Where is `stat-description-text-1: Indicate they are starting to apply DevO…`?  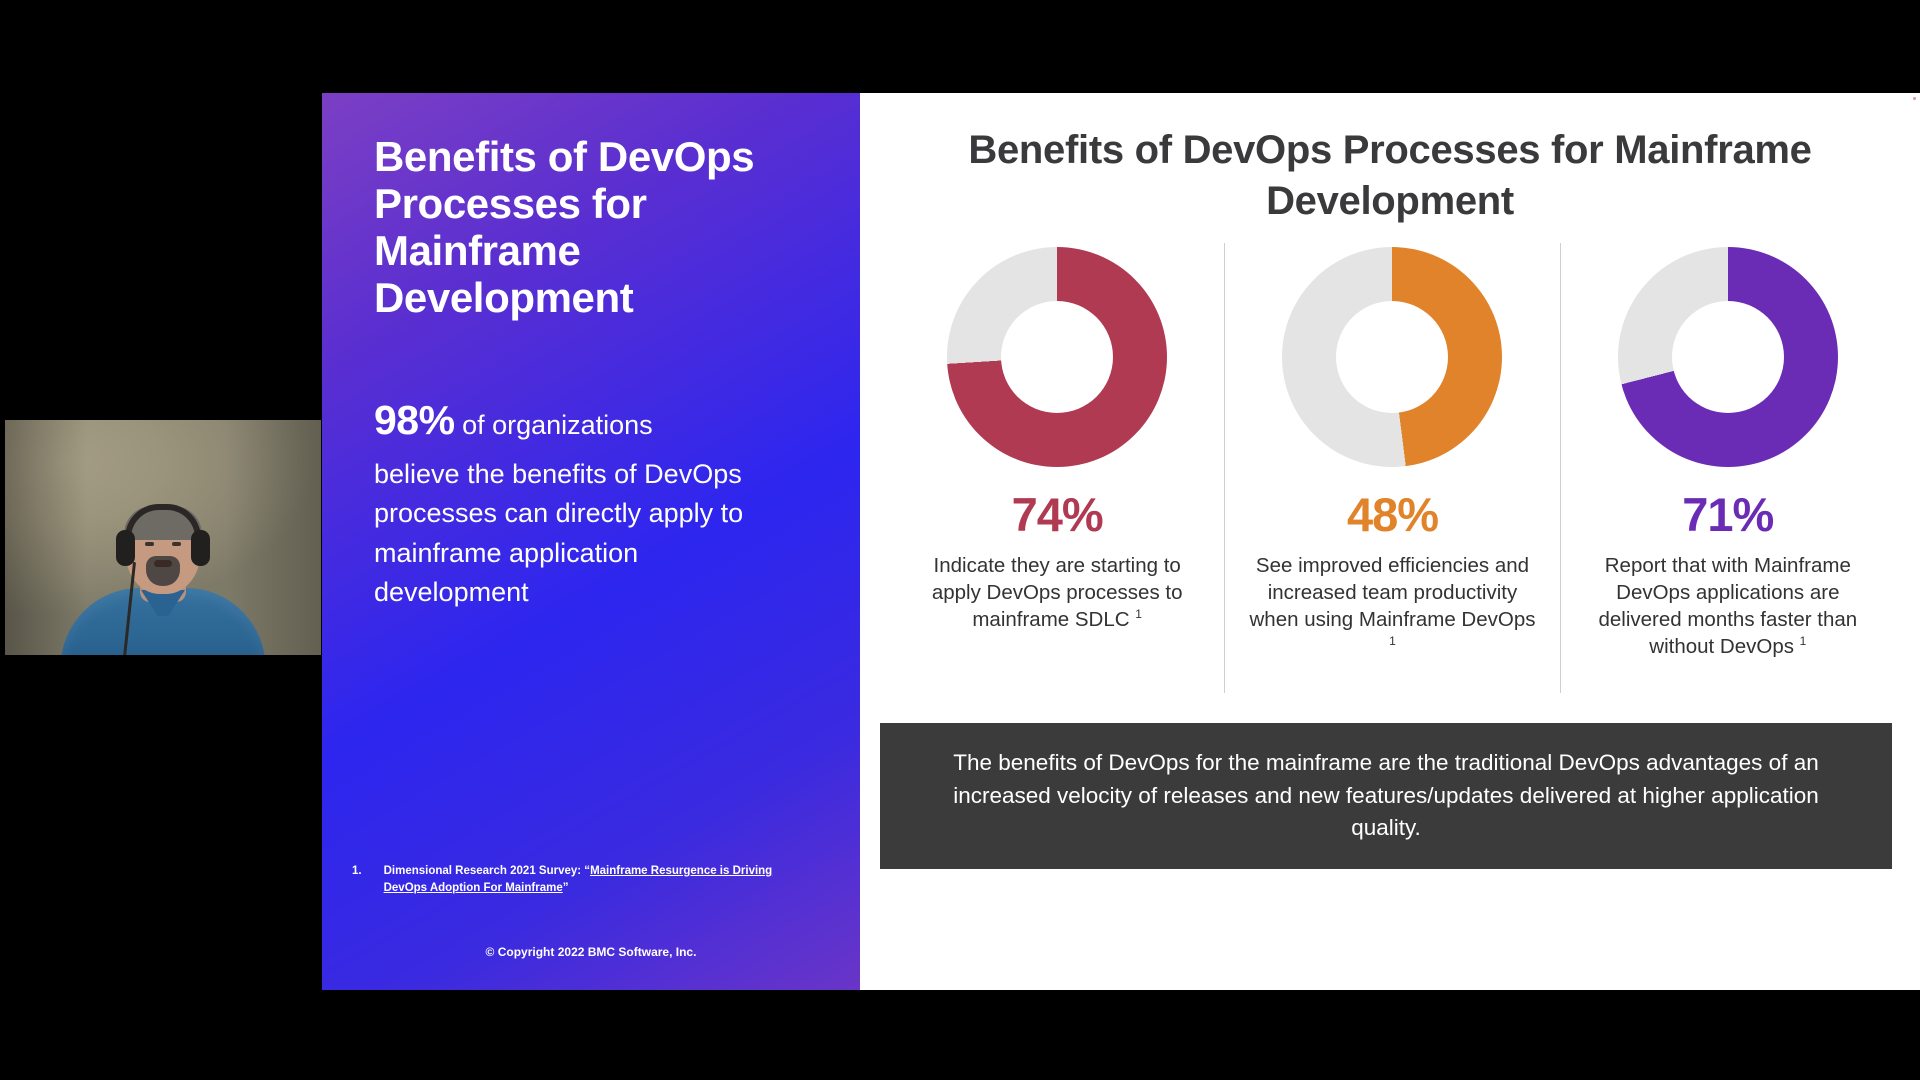
stat-description-text-1: Indicate they are starting to apply DevO… is located at coordinates (1057, 593).